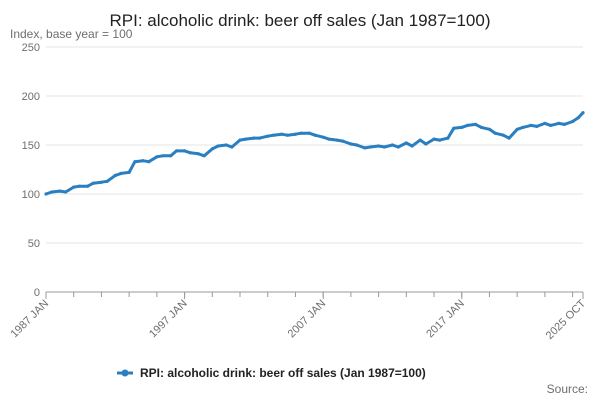 This screenshot has height=400, width=600. I want to click on y-tick-label: 100, so click(31, 195).